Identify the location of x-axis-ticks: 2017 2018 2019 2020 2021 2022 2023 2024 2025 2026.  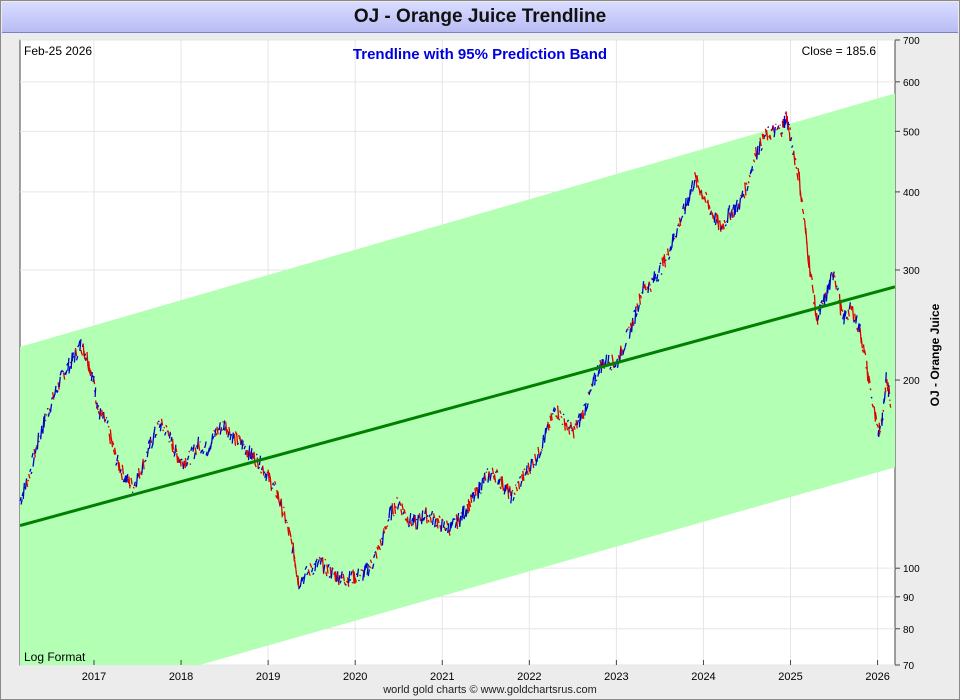
(486, 671).